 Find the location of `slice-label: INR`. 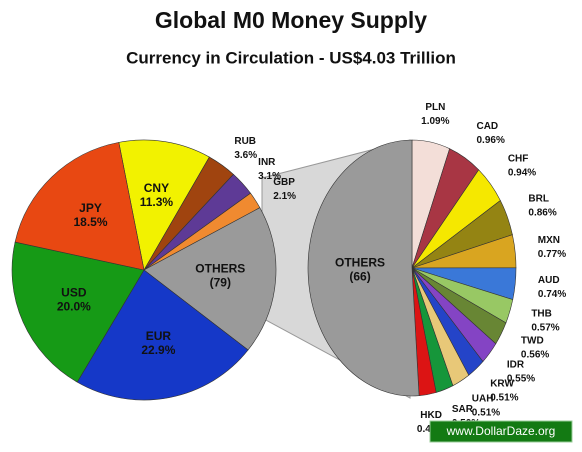

slice-label: INR is located at coordinates (267, 162).